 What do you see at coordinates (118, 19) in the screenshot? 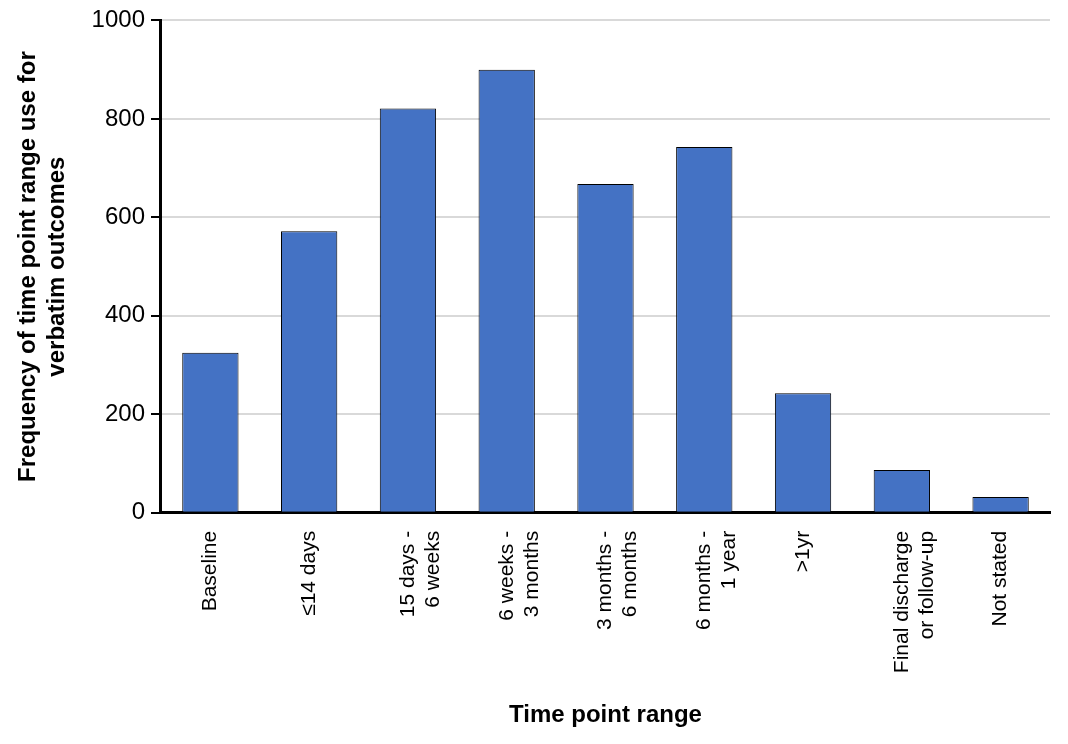
I see `y-tick-label: 1000` at bounding box center [118, 19].